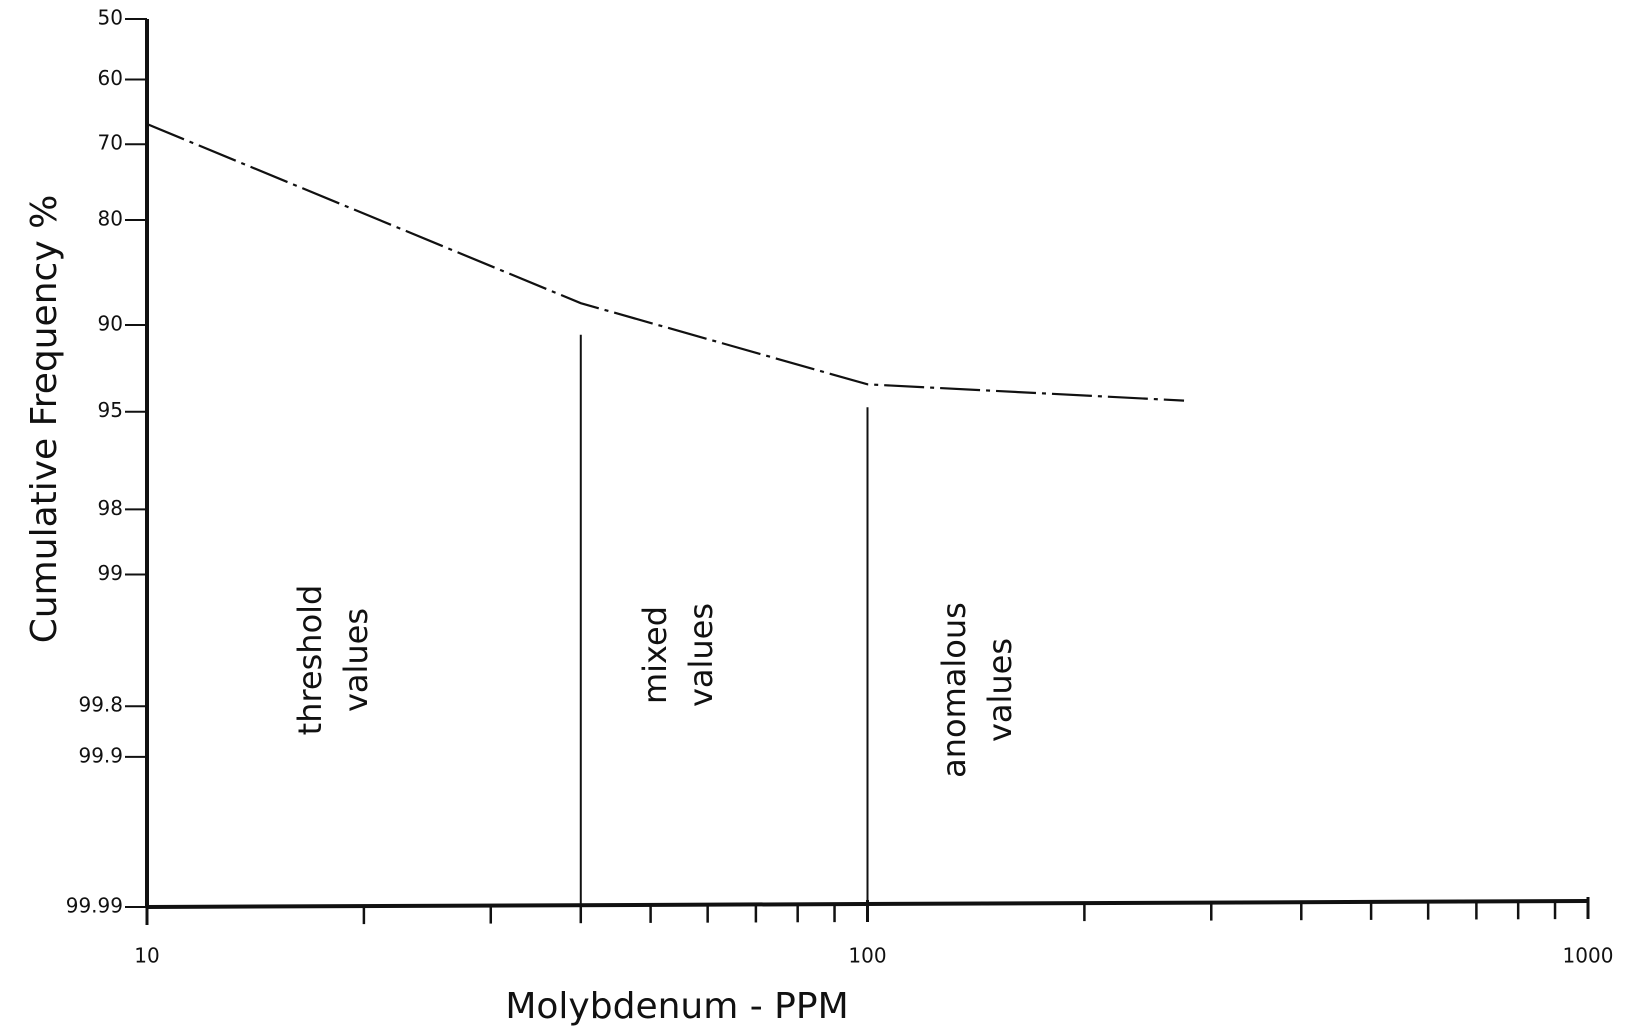  Describe the element at coordinates (110, 573) in the screenshot. I see `y-tick-label: 99` at that location.